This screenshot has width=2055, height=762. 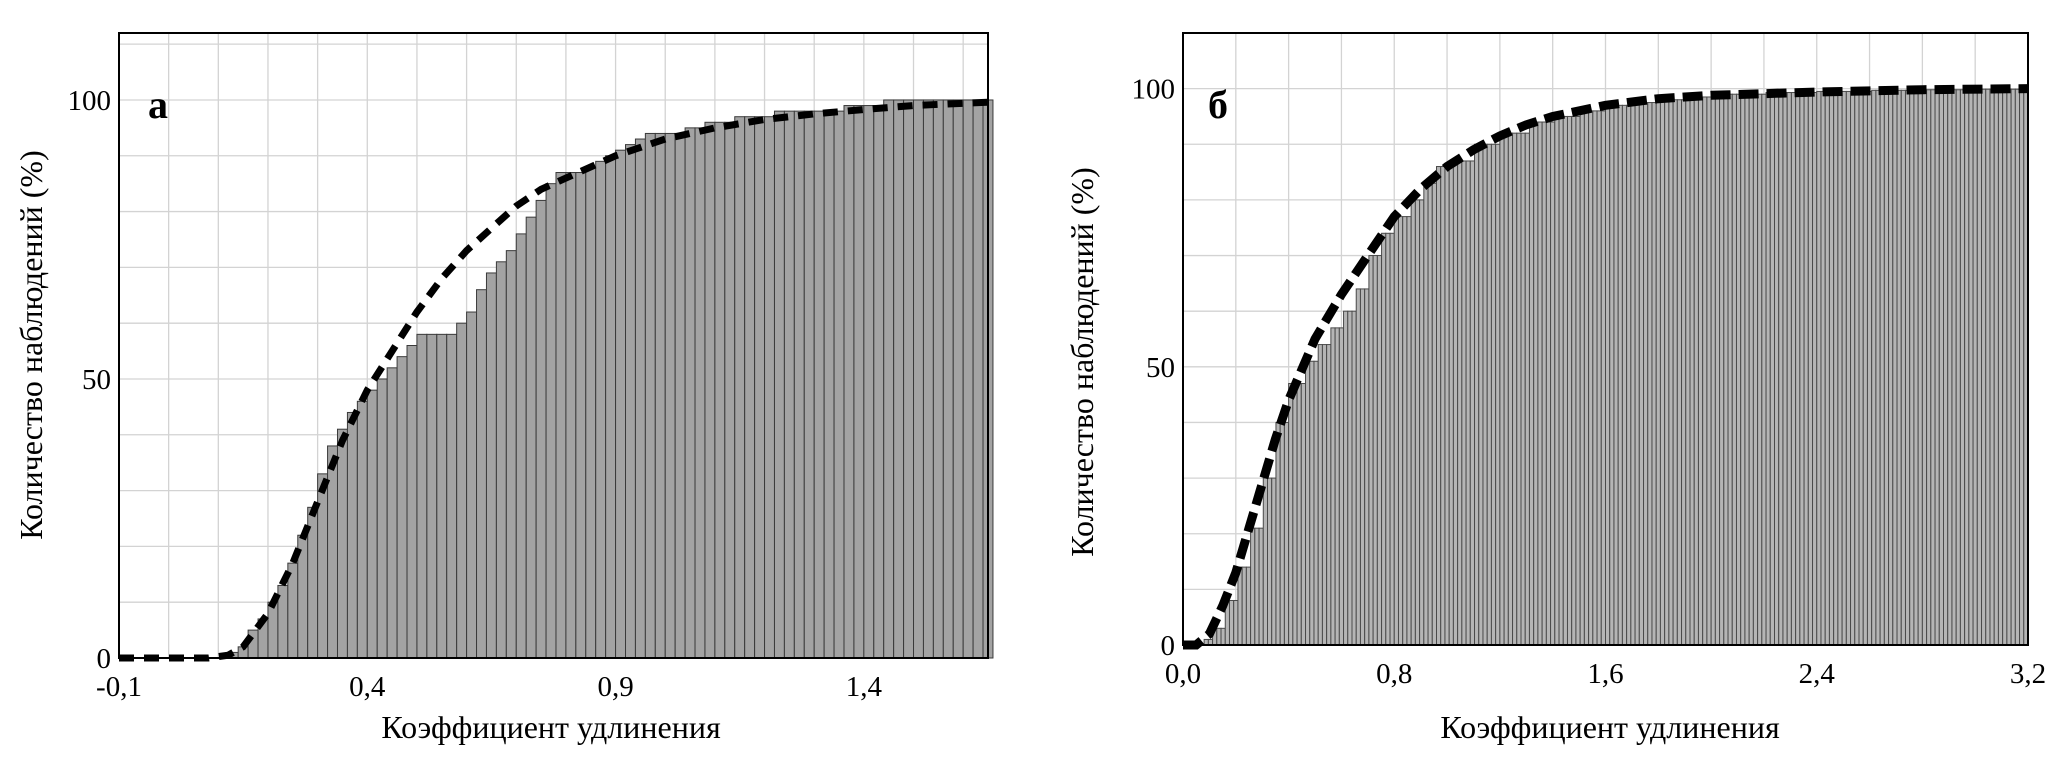 What do you see at coordinates (90, 101) in the screenshot?
I see `y-tick-label: 100` at bounding box center [90, 101].